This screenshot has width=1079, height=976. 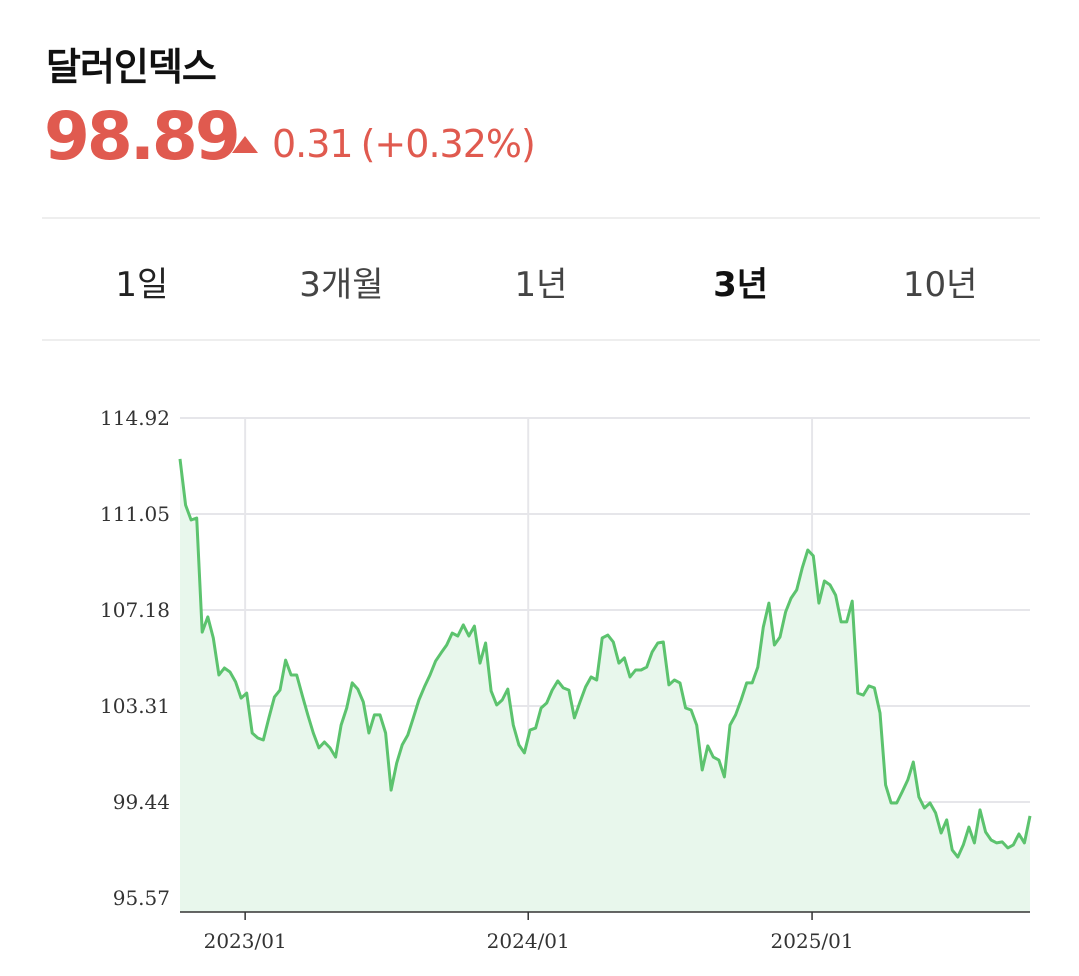 What do you see at coordinates (142, 285) in the screenshot?
I see `tab-1d: 1일` at bounding box center [142, 285].